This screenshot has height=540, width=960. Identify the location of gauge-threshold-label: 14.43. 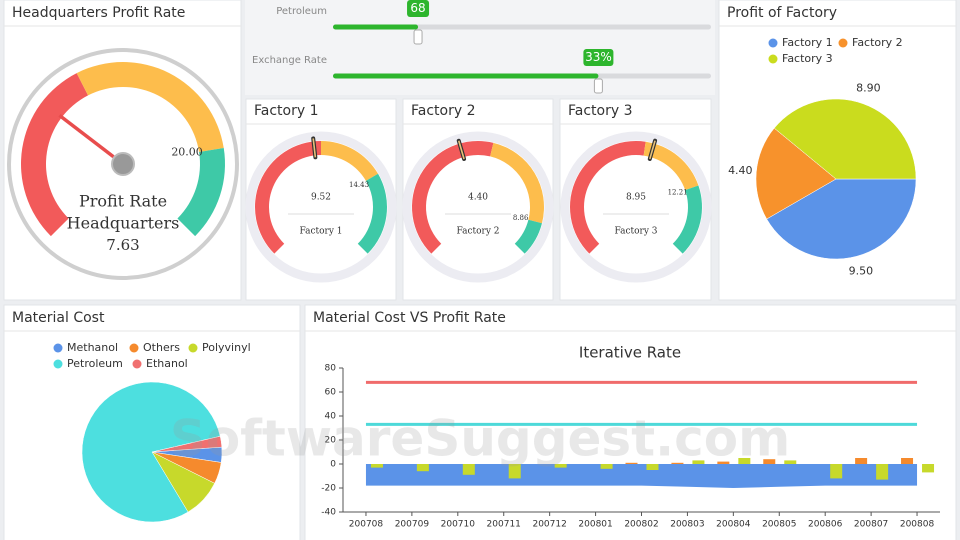
(359, 185).